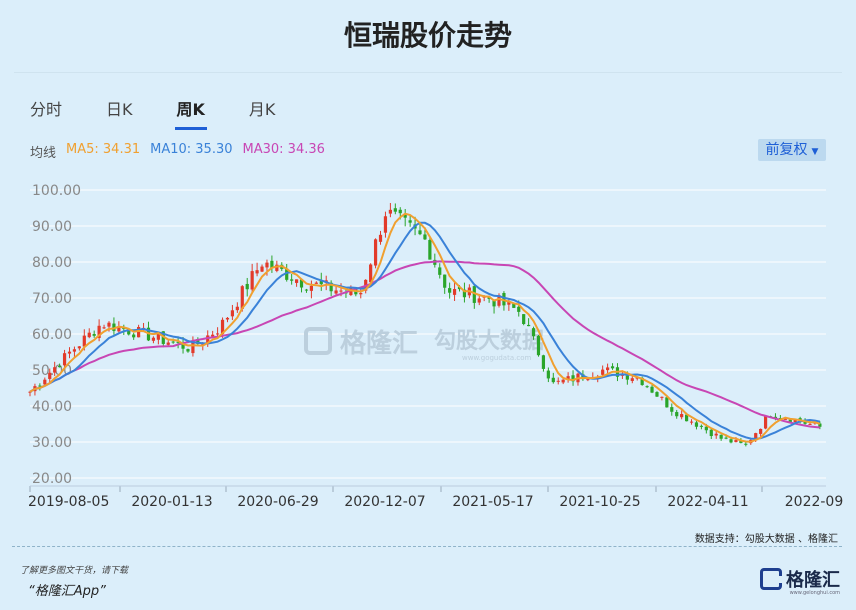  I want to click on x-tick-label: 2021-10-25, so click(599, 502).